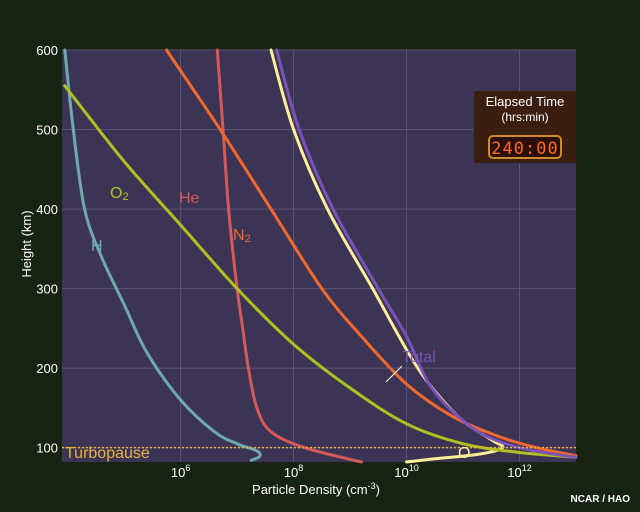  Describe the element at coordinates (394, 374) in the screenshot. I see `total-leader-line` at that location.